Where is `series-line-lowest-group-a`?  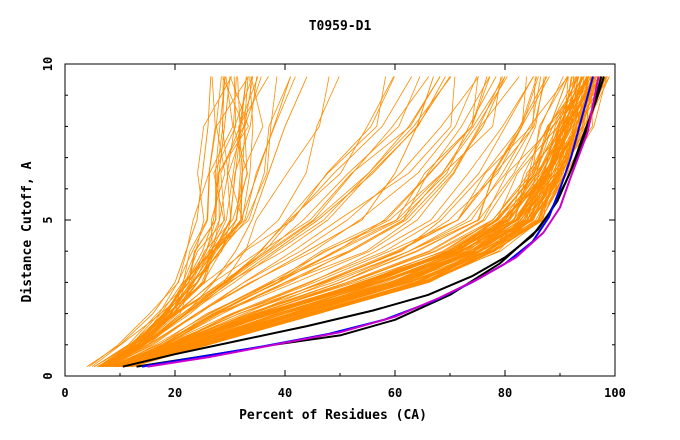
series-line-lowest-group-a is located at coordinates (149, 221).